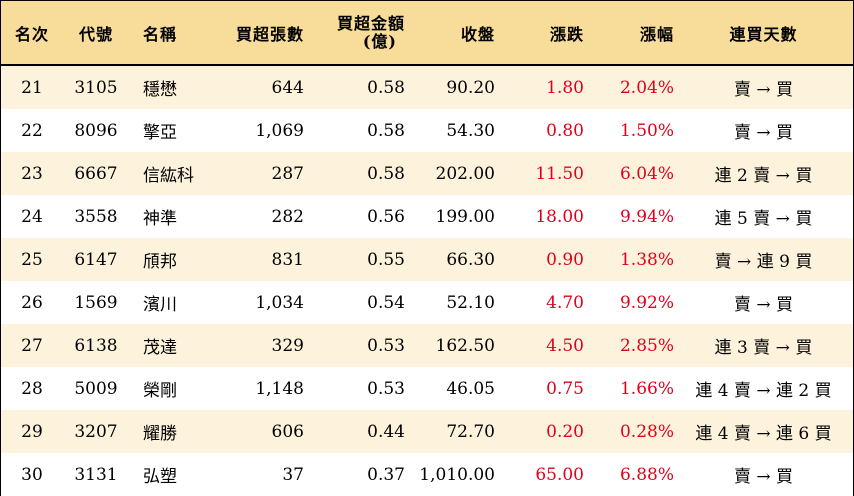 The height and width of the screenshot is (496, 854). What do you see at coordinates (763, 262) in the screenshot?
I see `days-cell: 賣 → 連 9 買` at bounding box center [763, 262].